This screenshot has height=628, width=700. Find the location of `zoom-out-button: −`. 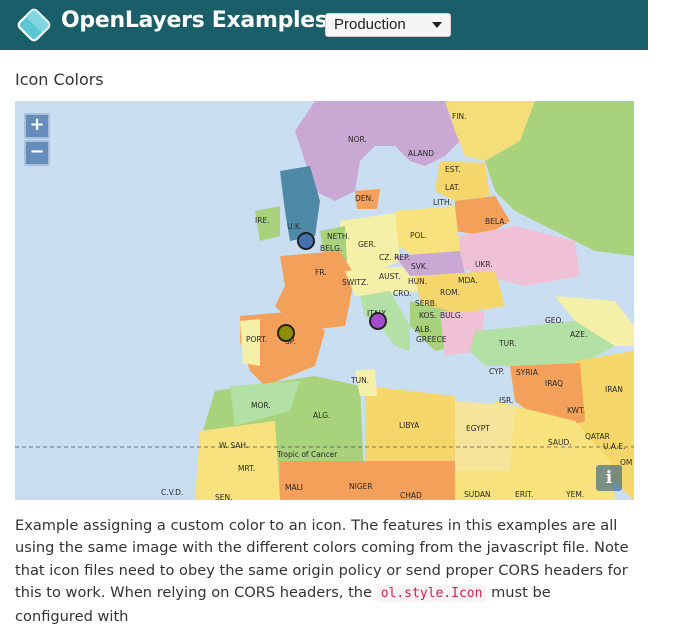

zoom-out-button: − is located at coordinates (37, 153).